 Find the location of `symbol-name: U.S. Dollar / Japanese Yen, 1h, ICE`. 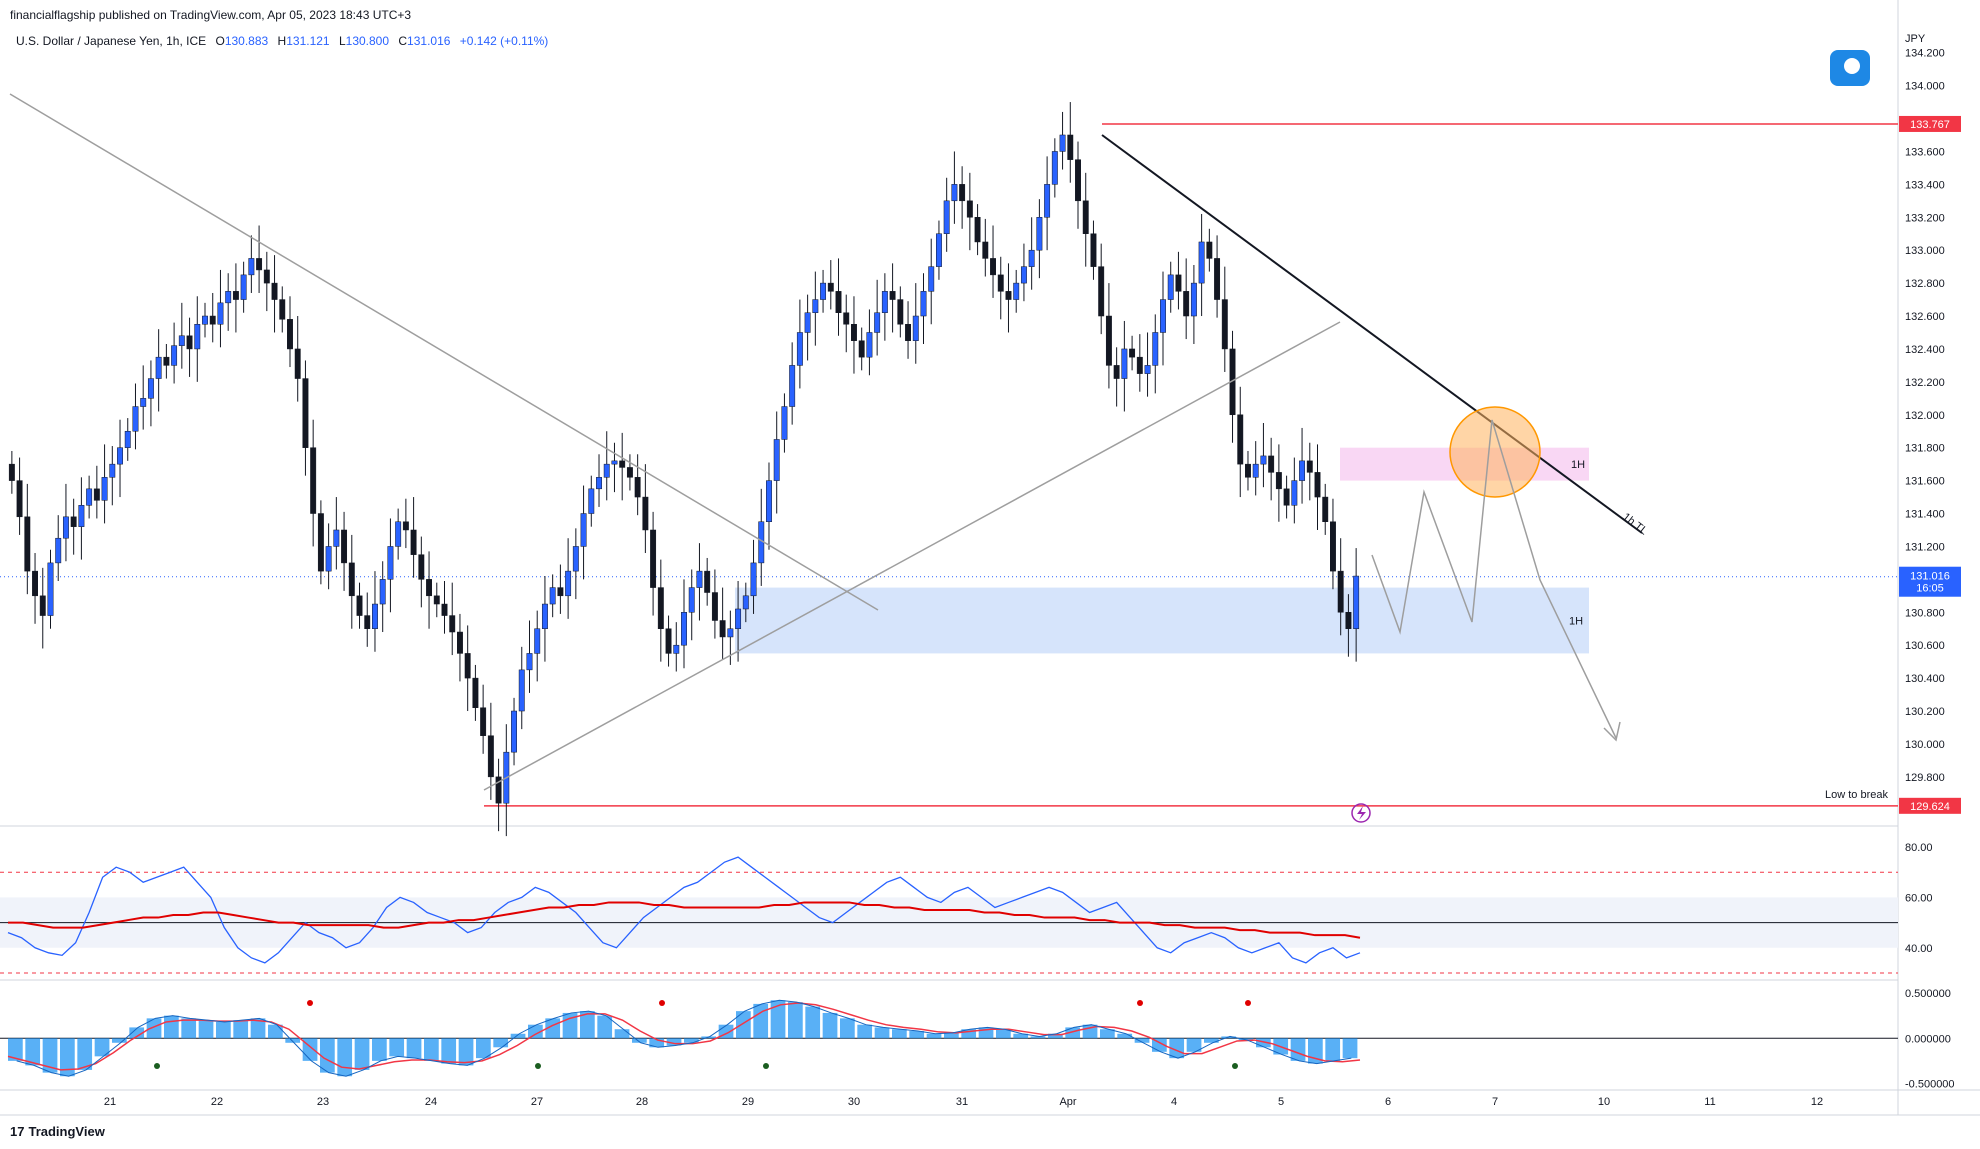

symbol-name: U.S. Dollar / Japanese Yen, 1h, ICE is located at coordinates (111, 41).